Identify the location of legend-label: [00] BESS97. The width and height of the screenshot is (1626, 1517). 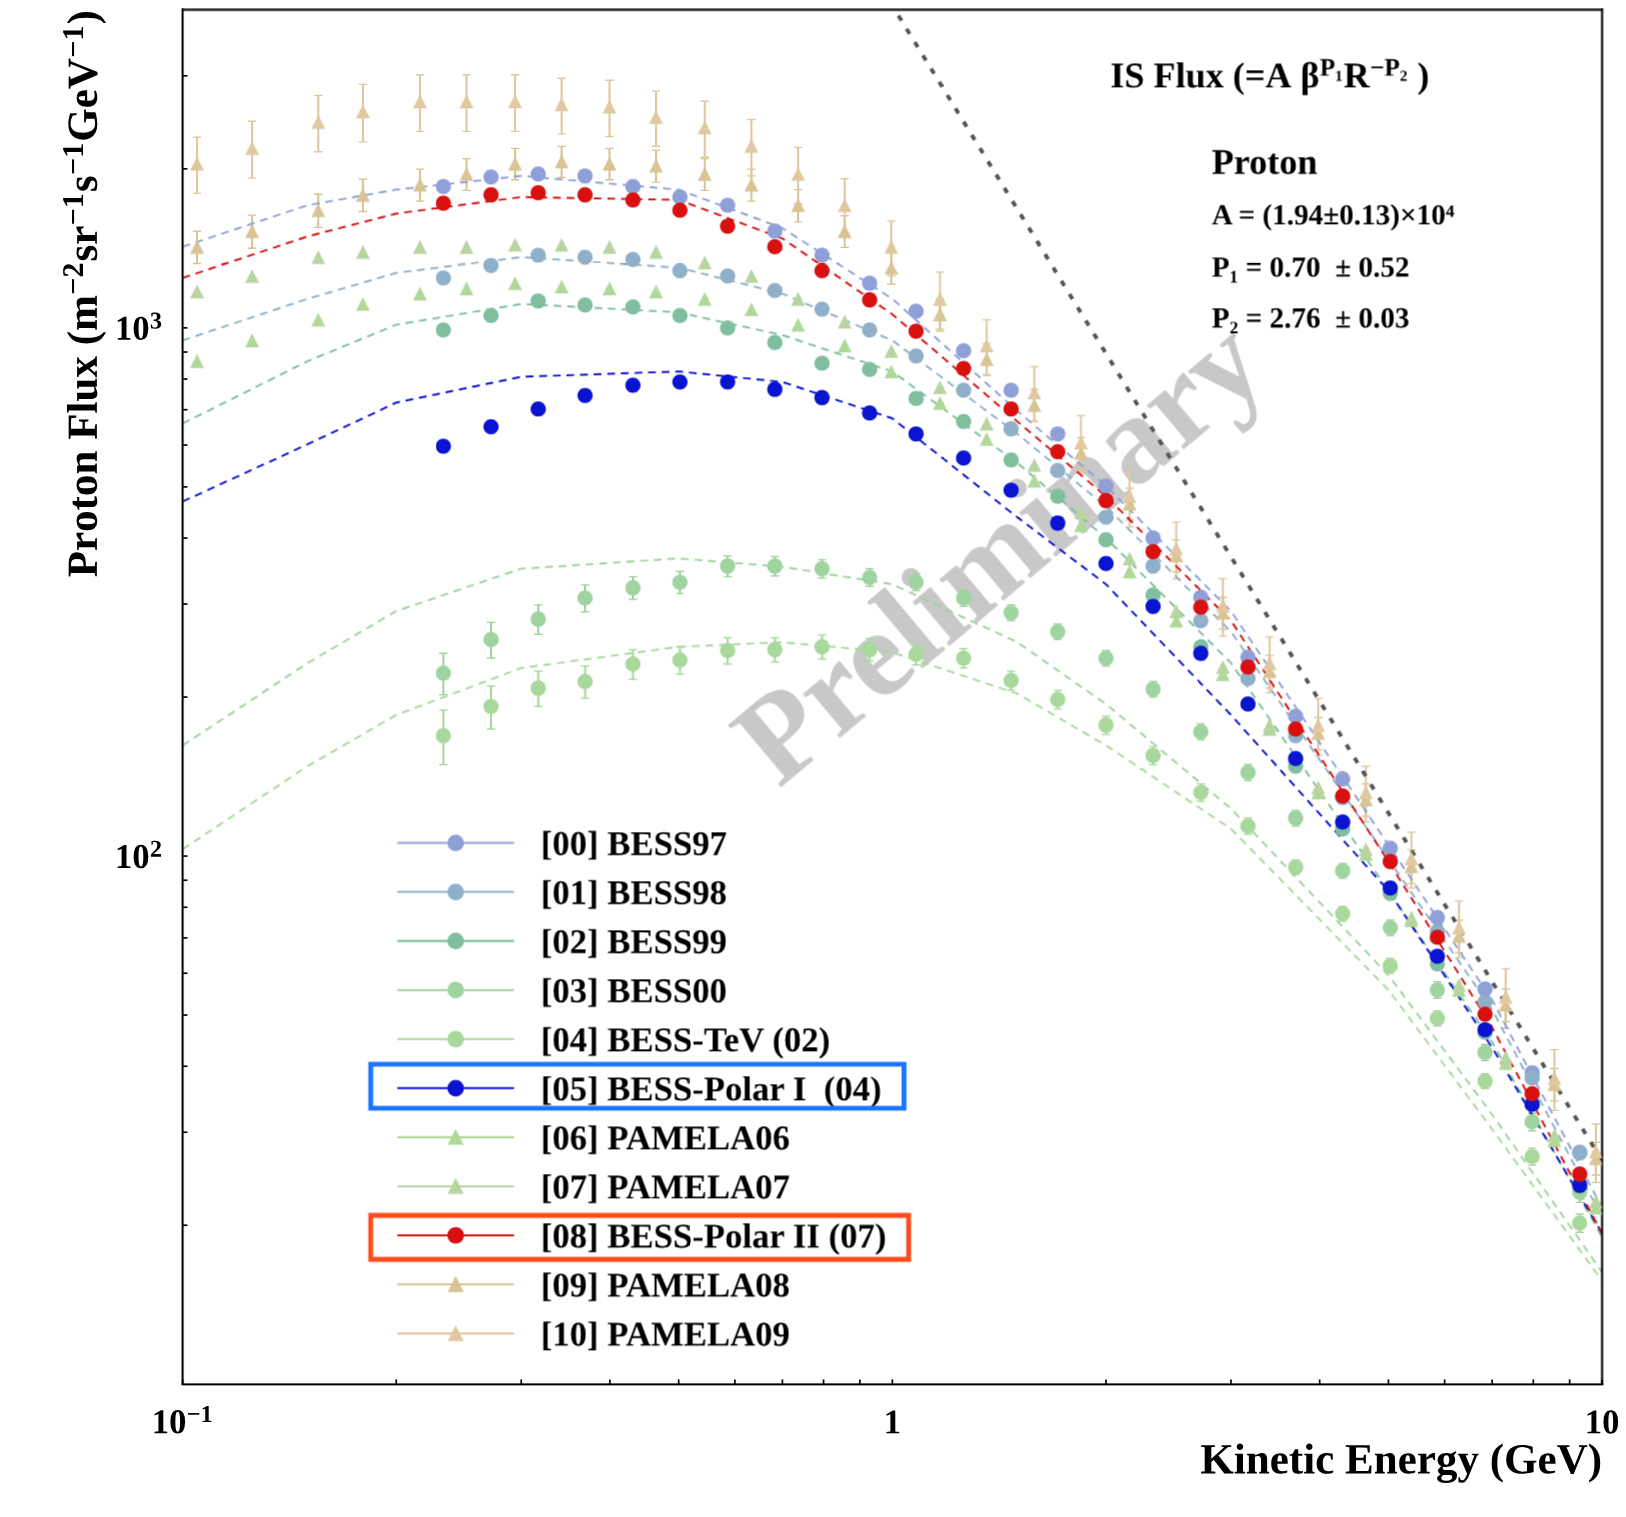
(635, 845).